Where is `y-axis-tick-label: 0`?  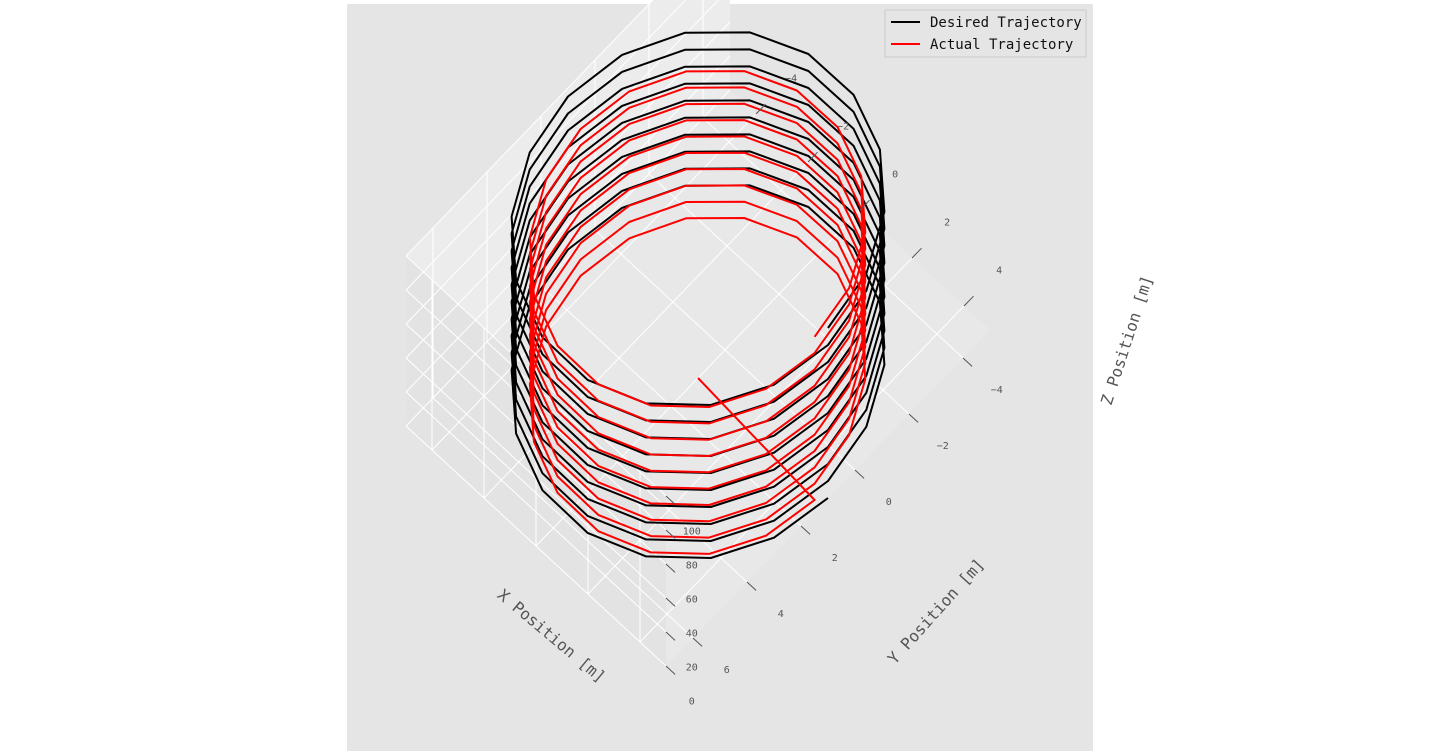 y-axis-tick-label: 0 is located at coordinates (889, 502).